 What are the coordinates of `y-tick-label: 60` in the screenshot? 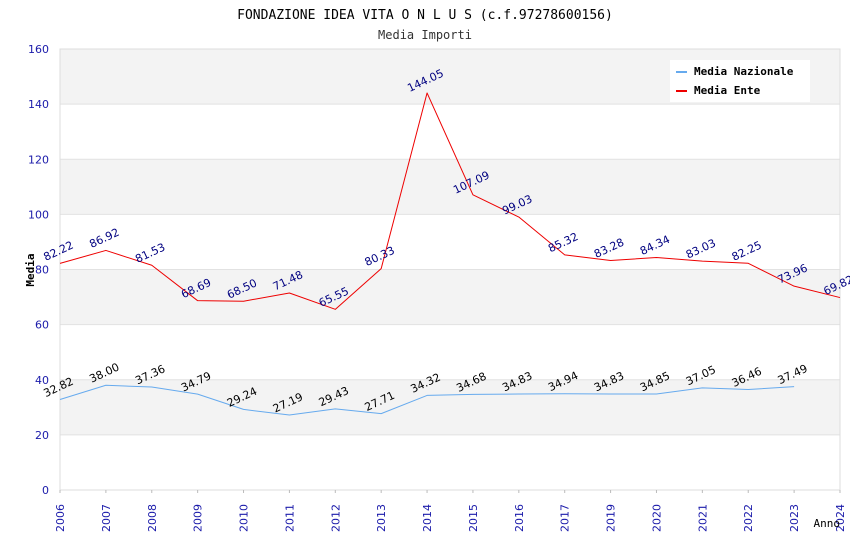 It's located at (42, 325).